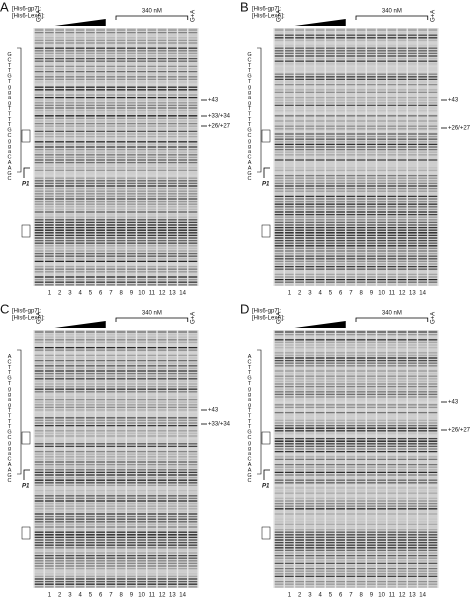 Image resolution: width=474 pixels, height=603 pixels. What do you see at coordinates (244, 308) in the screenshot?
I see `panel-letter: D` at bounding box center [244, 308].